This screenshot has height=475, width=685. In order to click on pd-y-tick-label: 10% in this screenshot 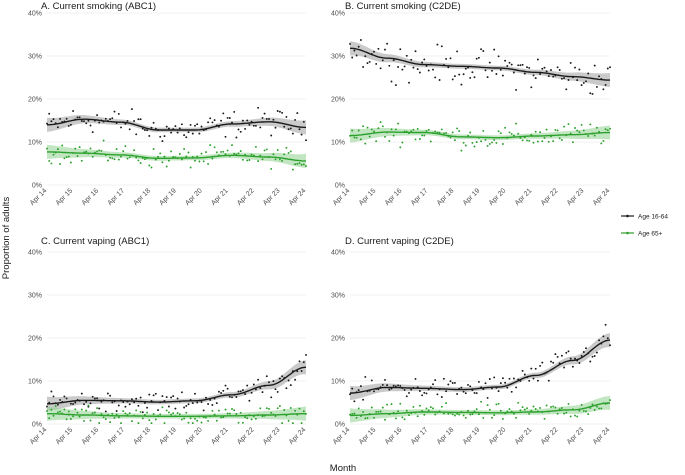, I will do `click(338, 382)`.